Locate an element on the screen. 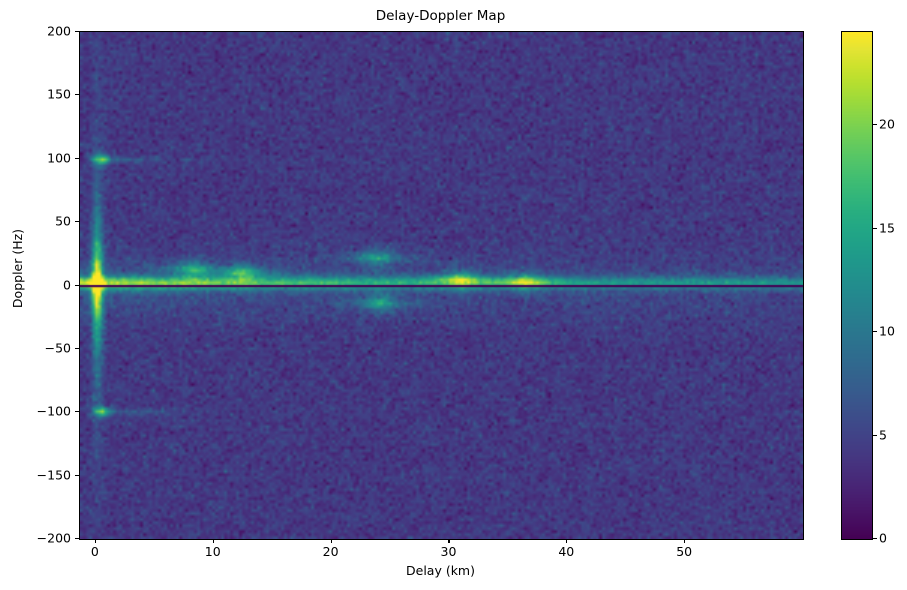 Image resolution: width=907 pixels, height=590 pixels. colorbar-tick-label: 10 is located at coordinates (887, 331).